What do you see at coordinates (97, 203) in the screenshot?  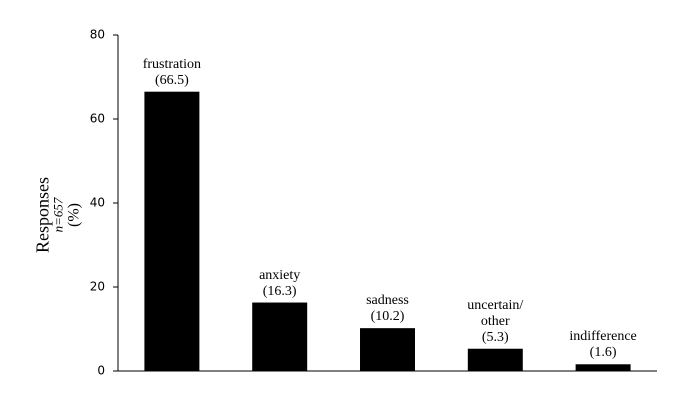 I see `y-tick-label: 40` at bounding box center [97, 203].